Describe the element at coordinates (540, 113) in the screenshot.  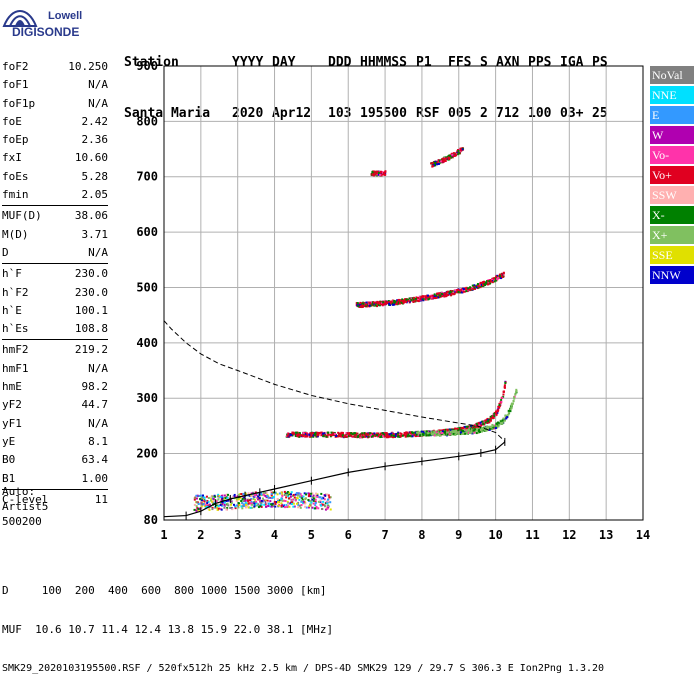
I see `header-value-pps: 100` at that location.